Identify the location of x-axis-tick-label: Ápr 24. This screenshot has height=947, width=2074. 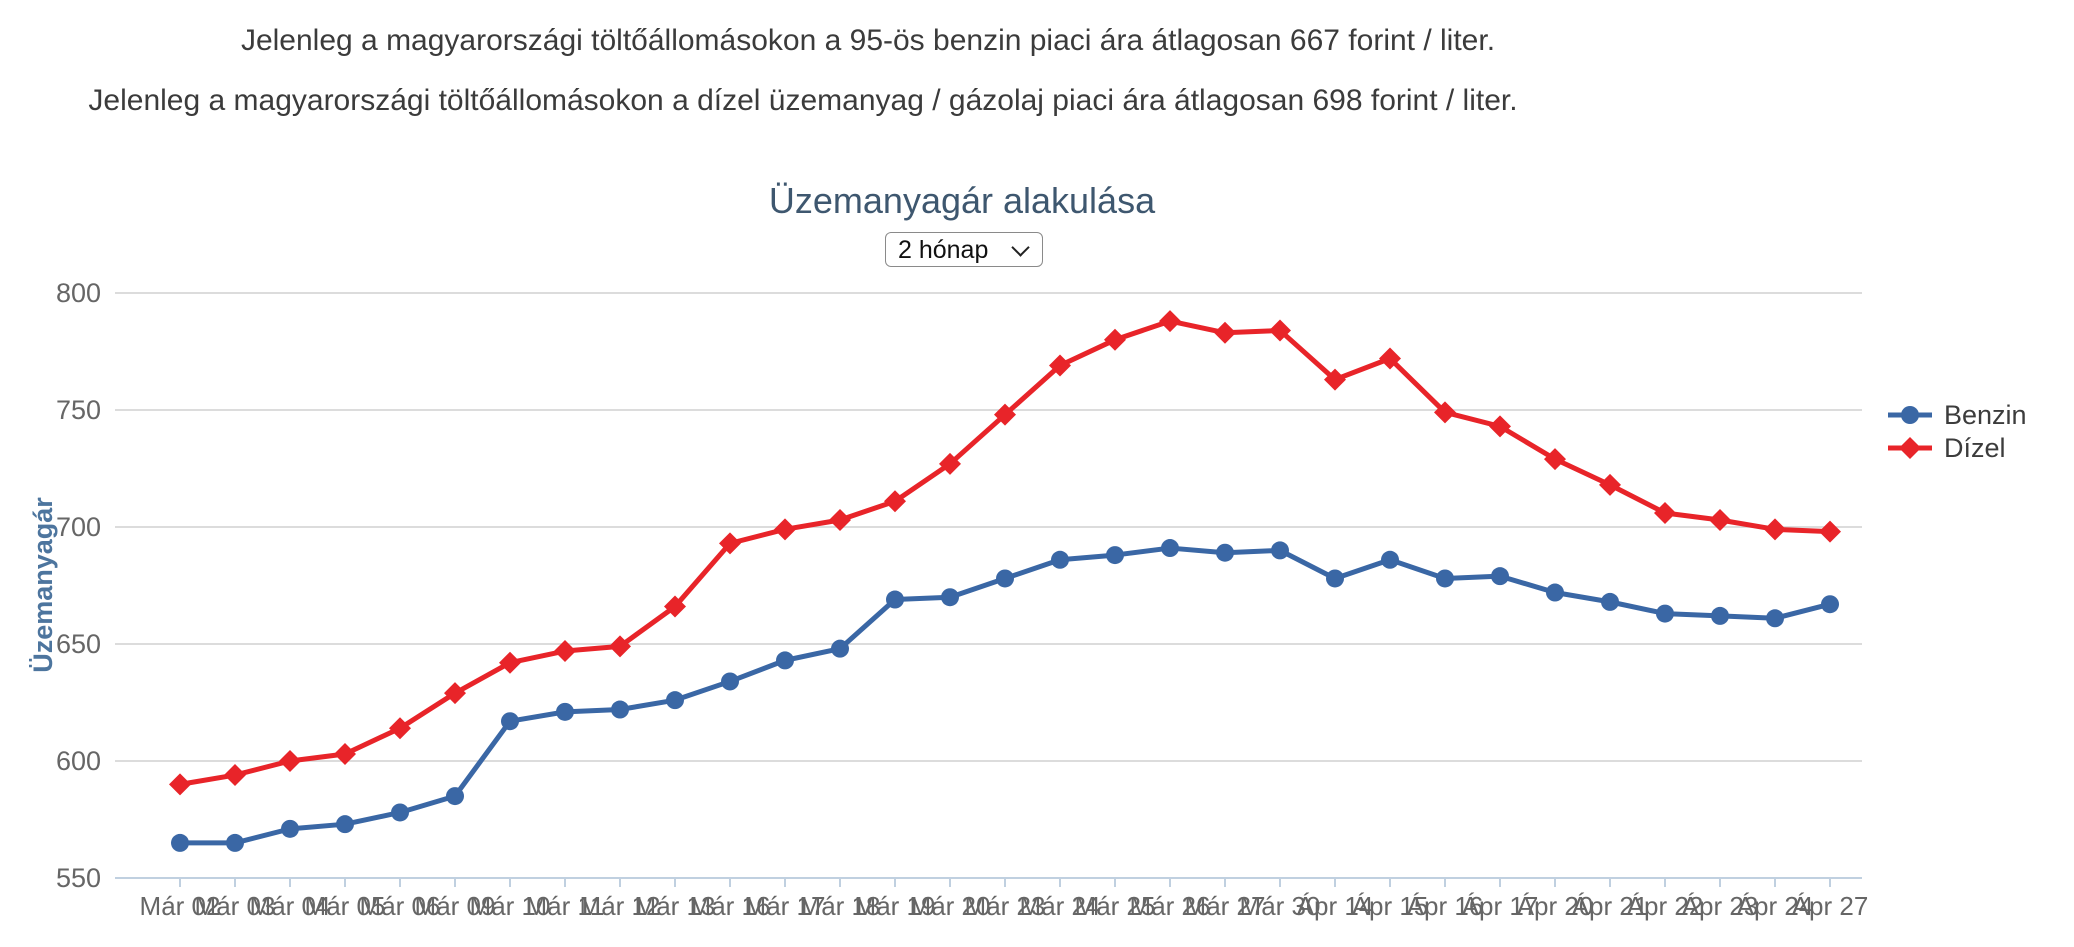
(1775, 906).